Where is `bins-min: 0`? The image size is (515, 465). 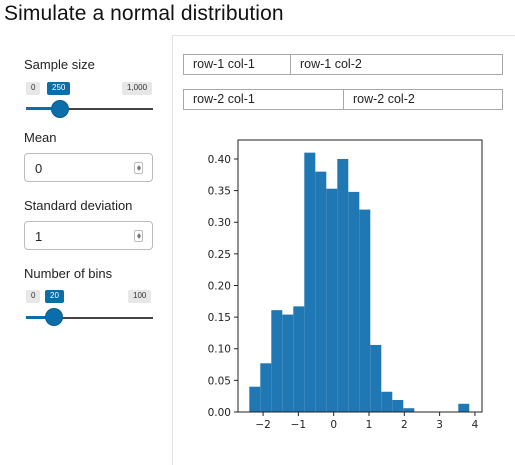
bins-min: 0 is located at coordinates (33, 296).